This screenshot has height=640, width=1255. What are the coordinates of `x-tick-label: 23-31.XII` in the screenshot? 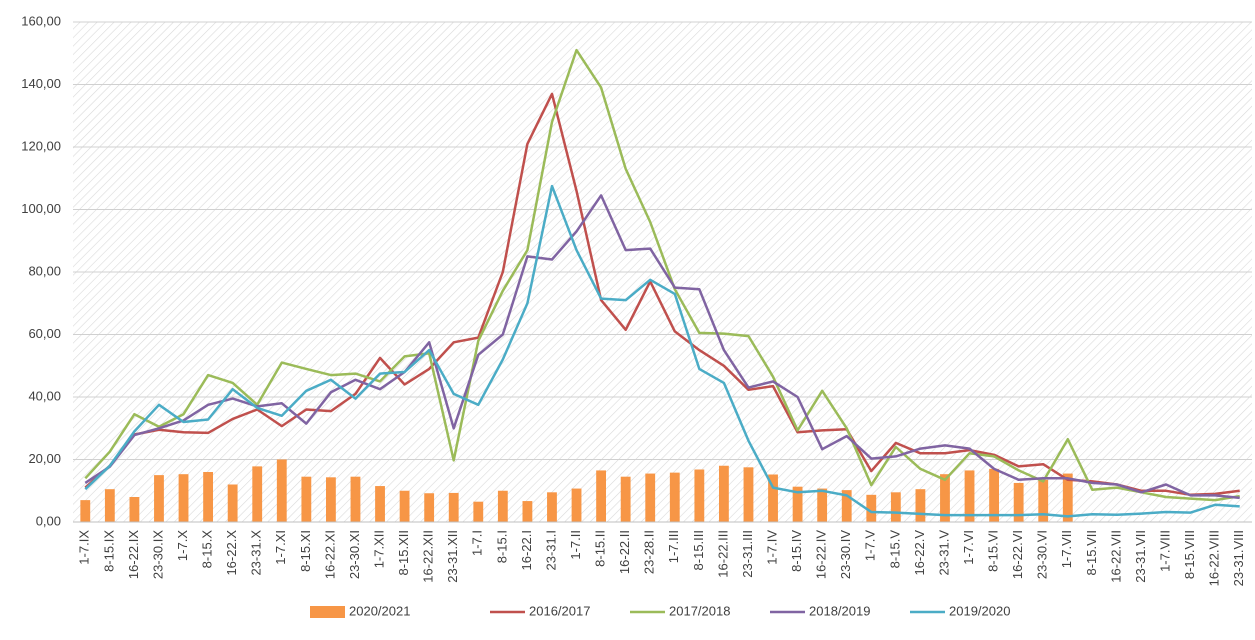 It's located at (452, 556).